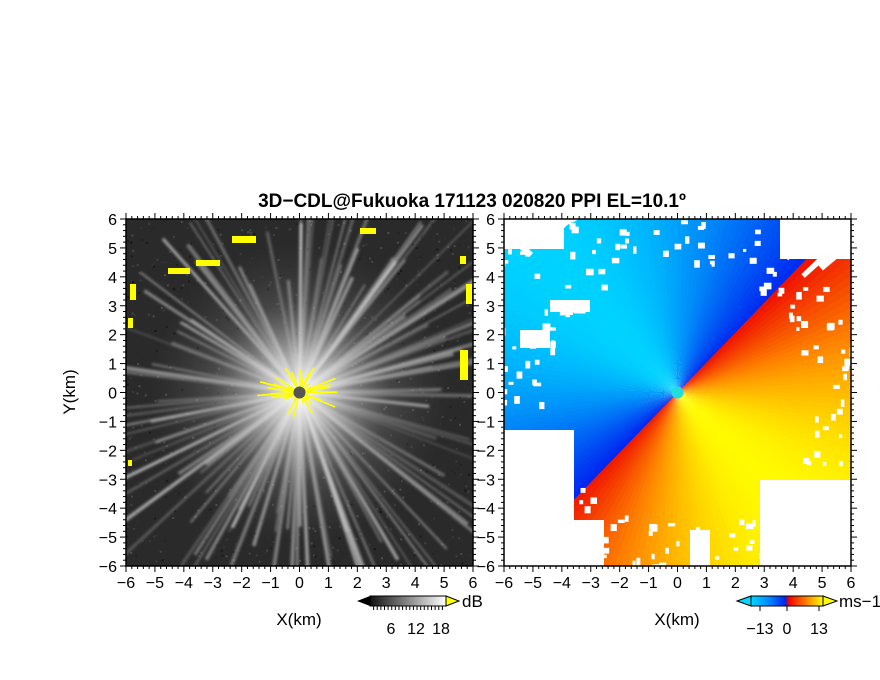 This screenshot has width=880, height=680. Describe the element at coordinates (764, 583) in the screenshot. I see `x-tick-label: 3` at that location.